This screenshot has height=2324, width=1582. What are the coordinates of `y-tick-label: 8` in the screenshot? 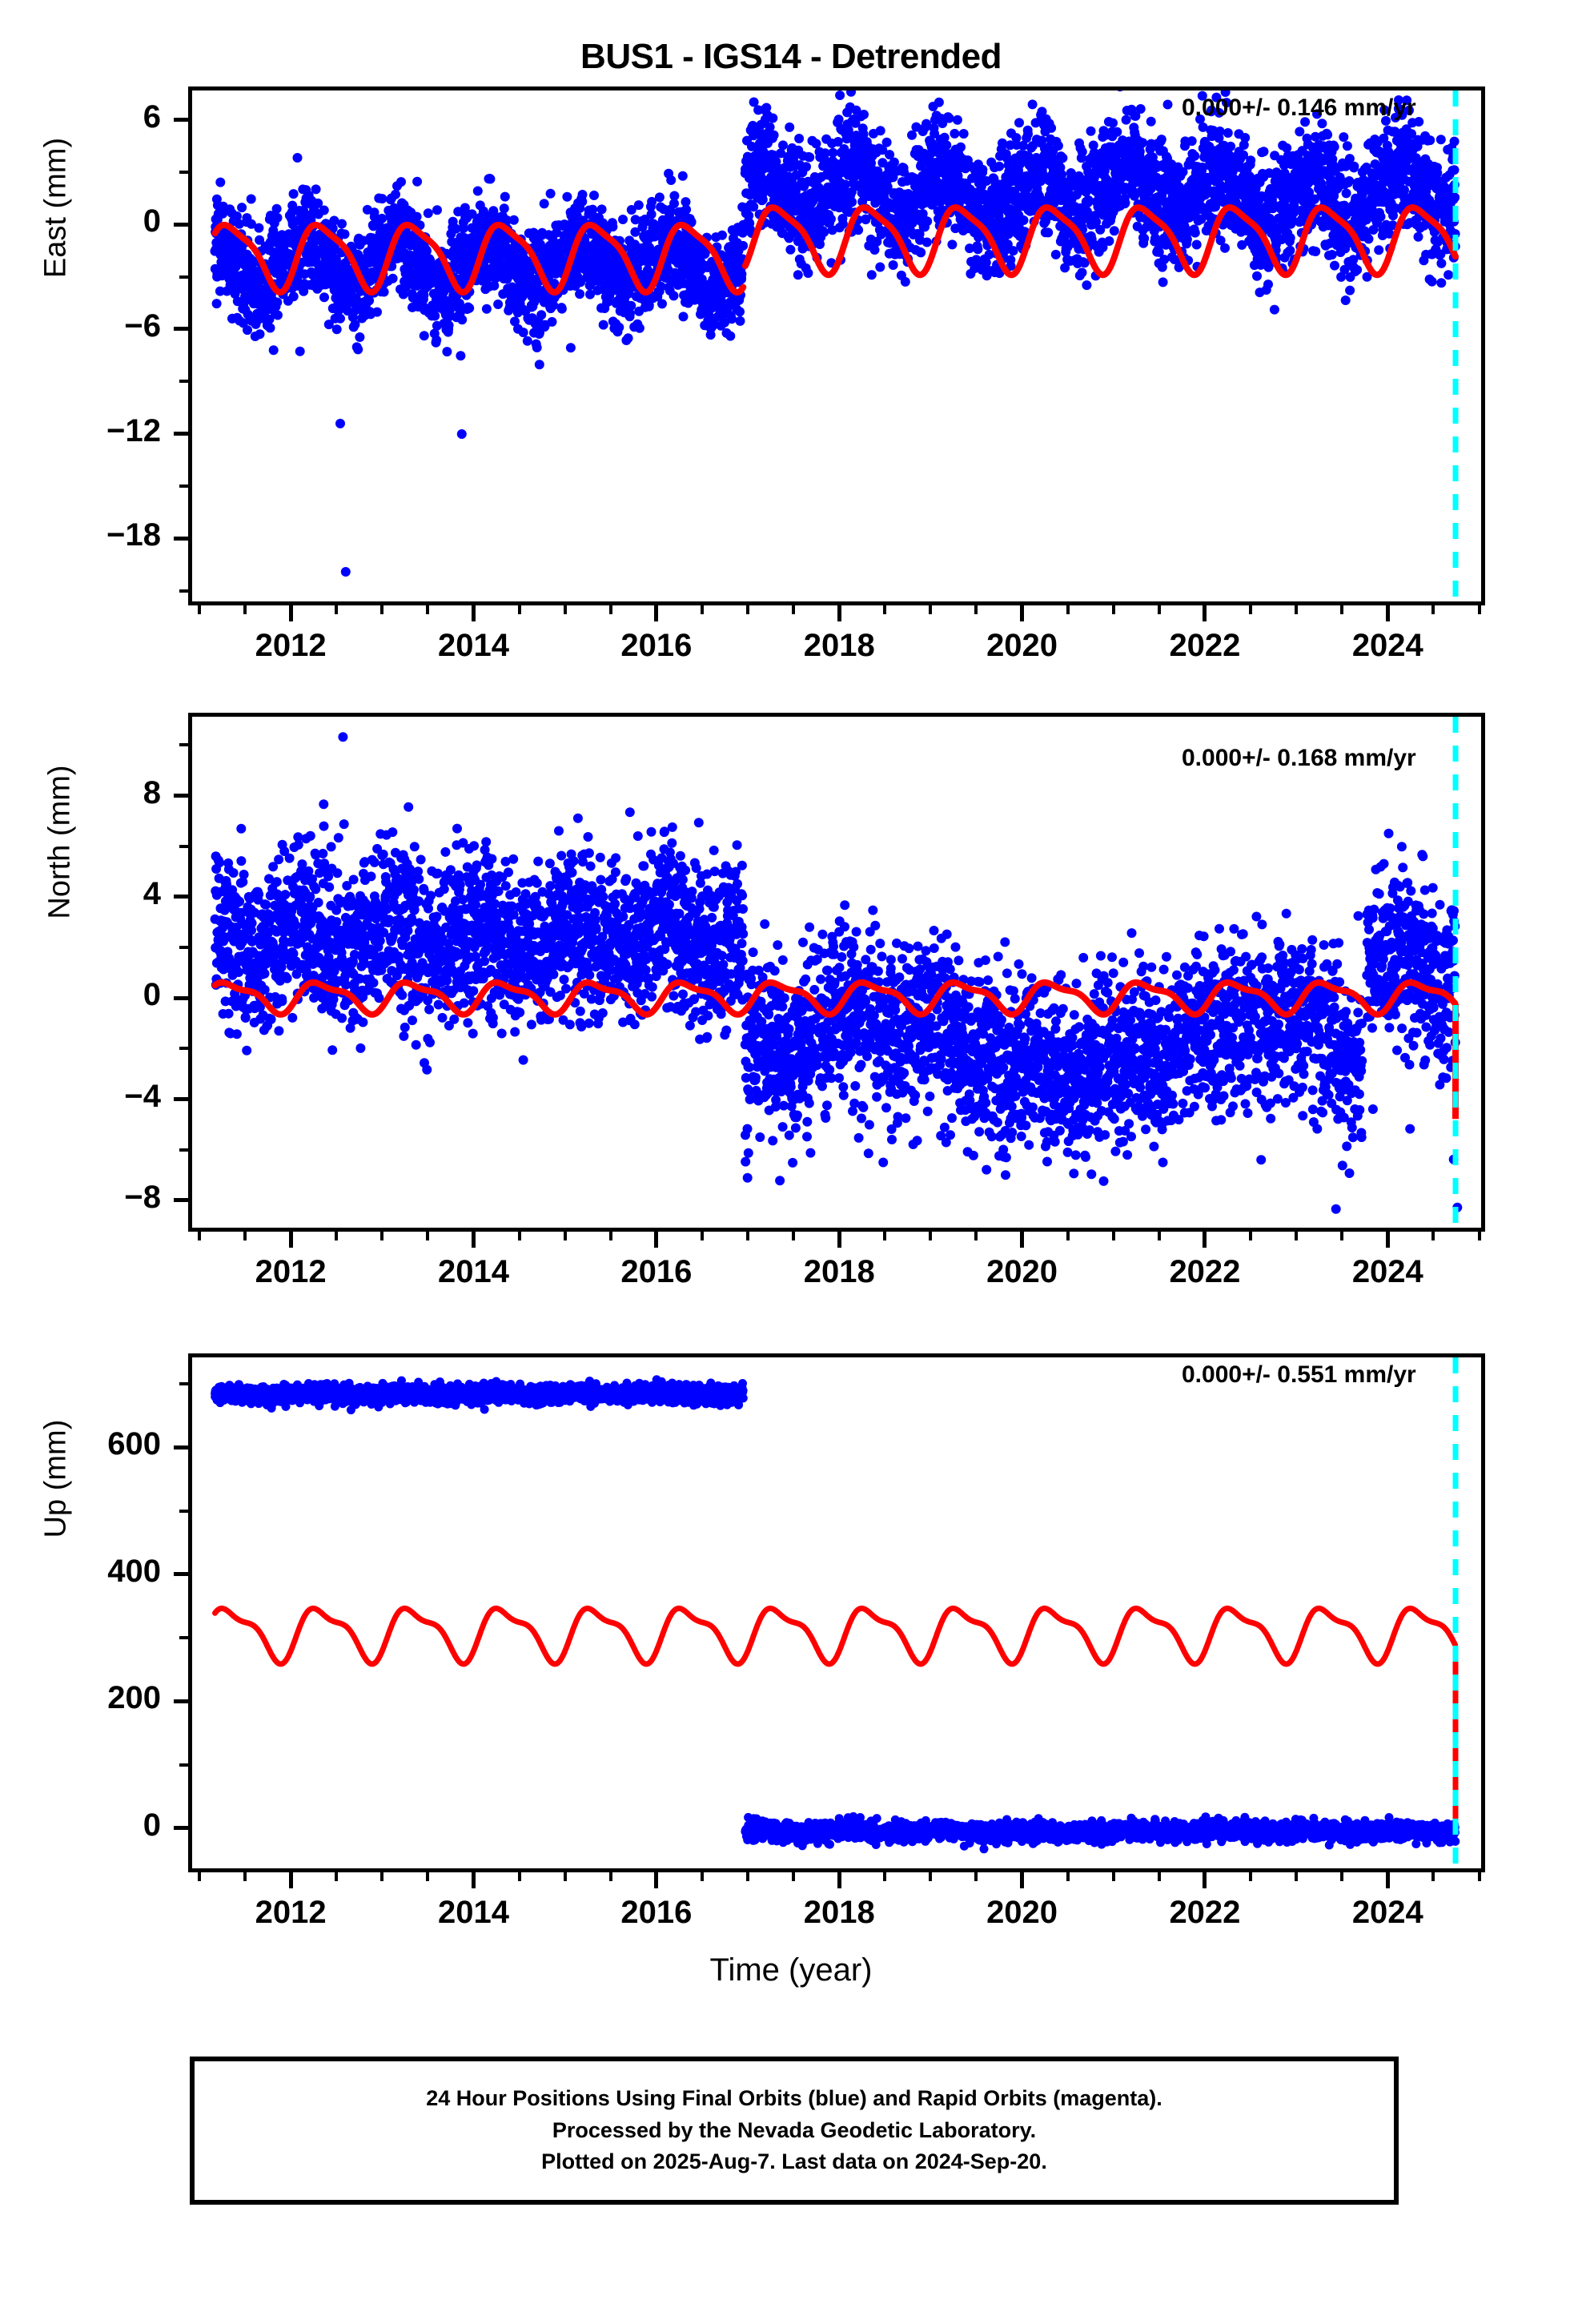 It's located at (152, 792).